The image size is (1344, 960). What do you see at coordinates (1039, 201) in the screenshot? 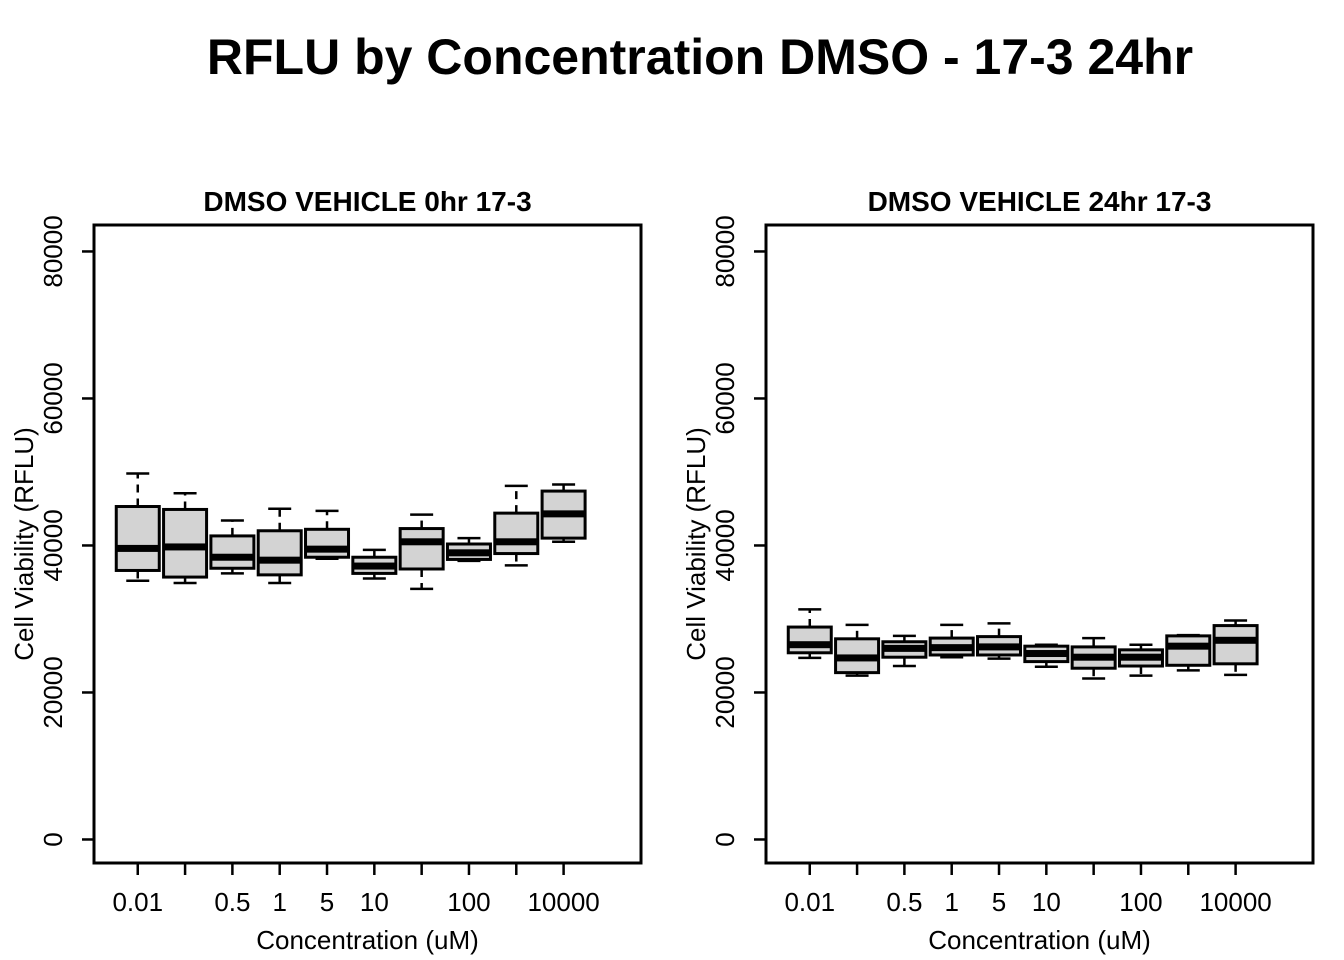
I see `panel-24hr-title: DMSO VEHICLE 24hr 17-3` at bounding box center [1039, 201].